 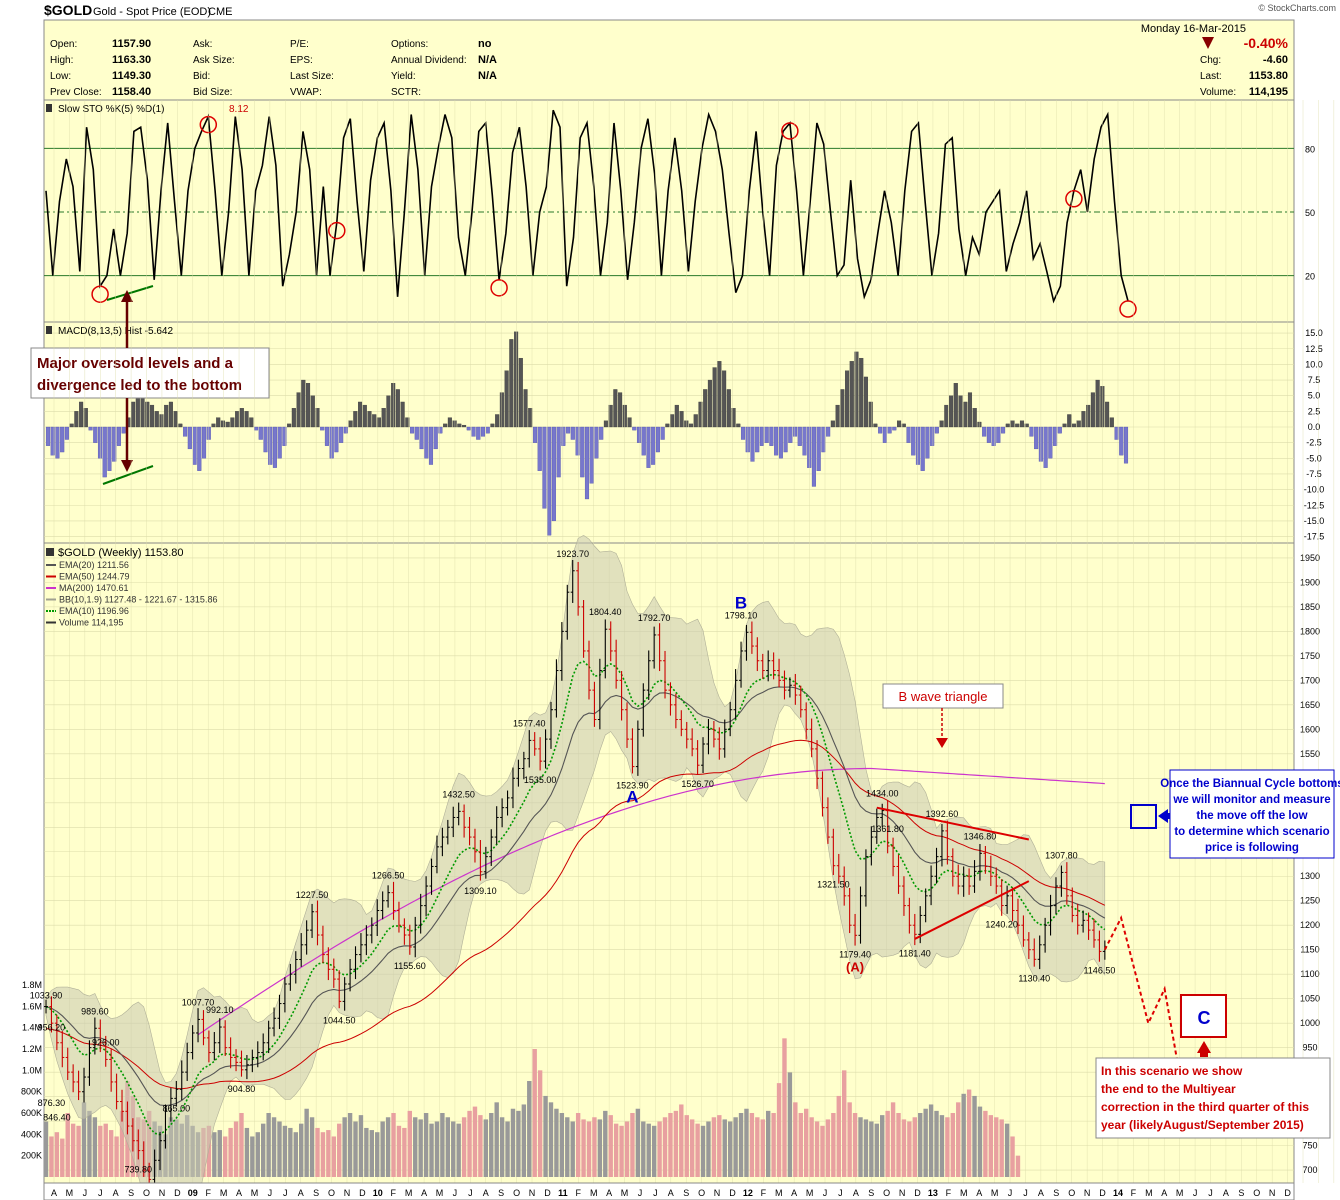 I want to click on triangle-note: B wave triangle, so click(x=943, y=696).